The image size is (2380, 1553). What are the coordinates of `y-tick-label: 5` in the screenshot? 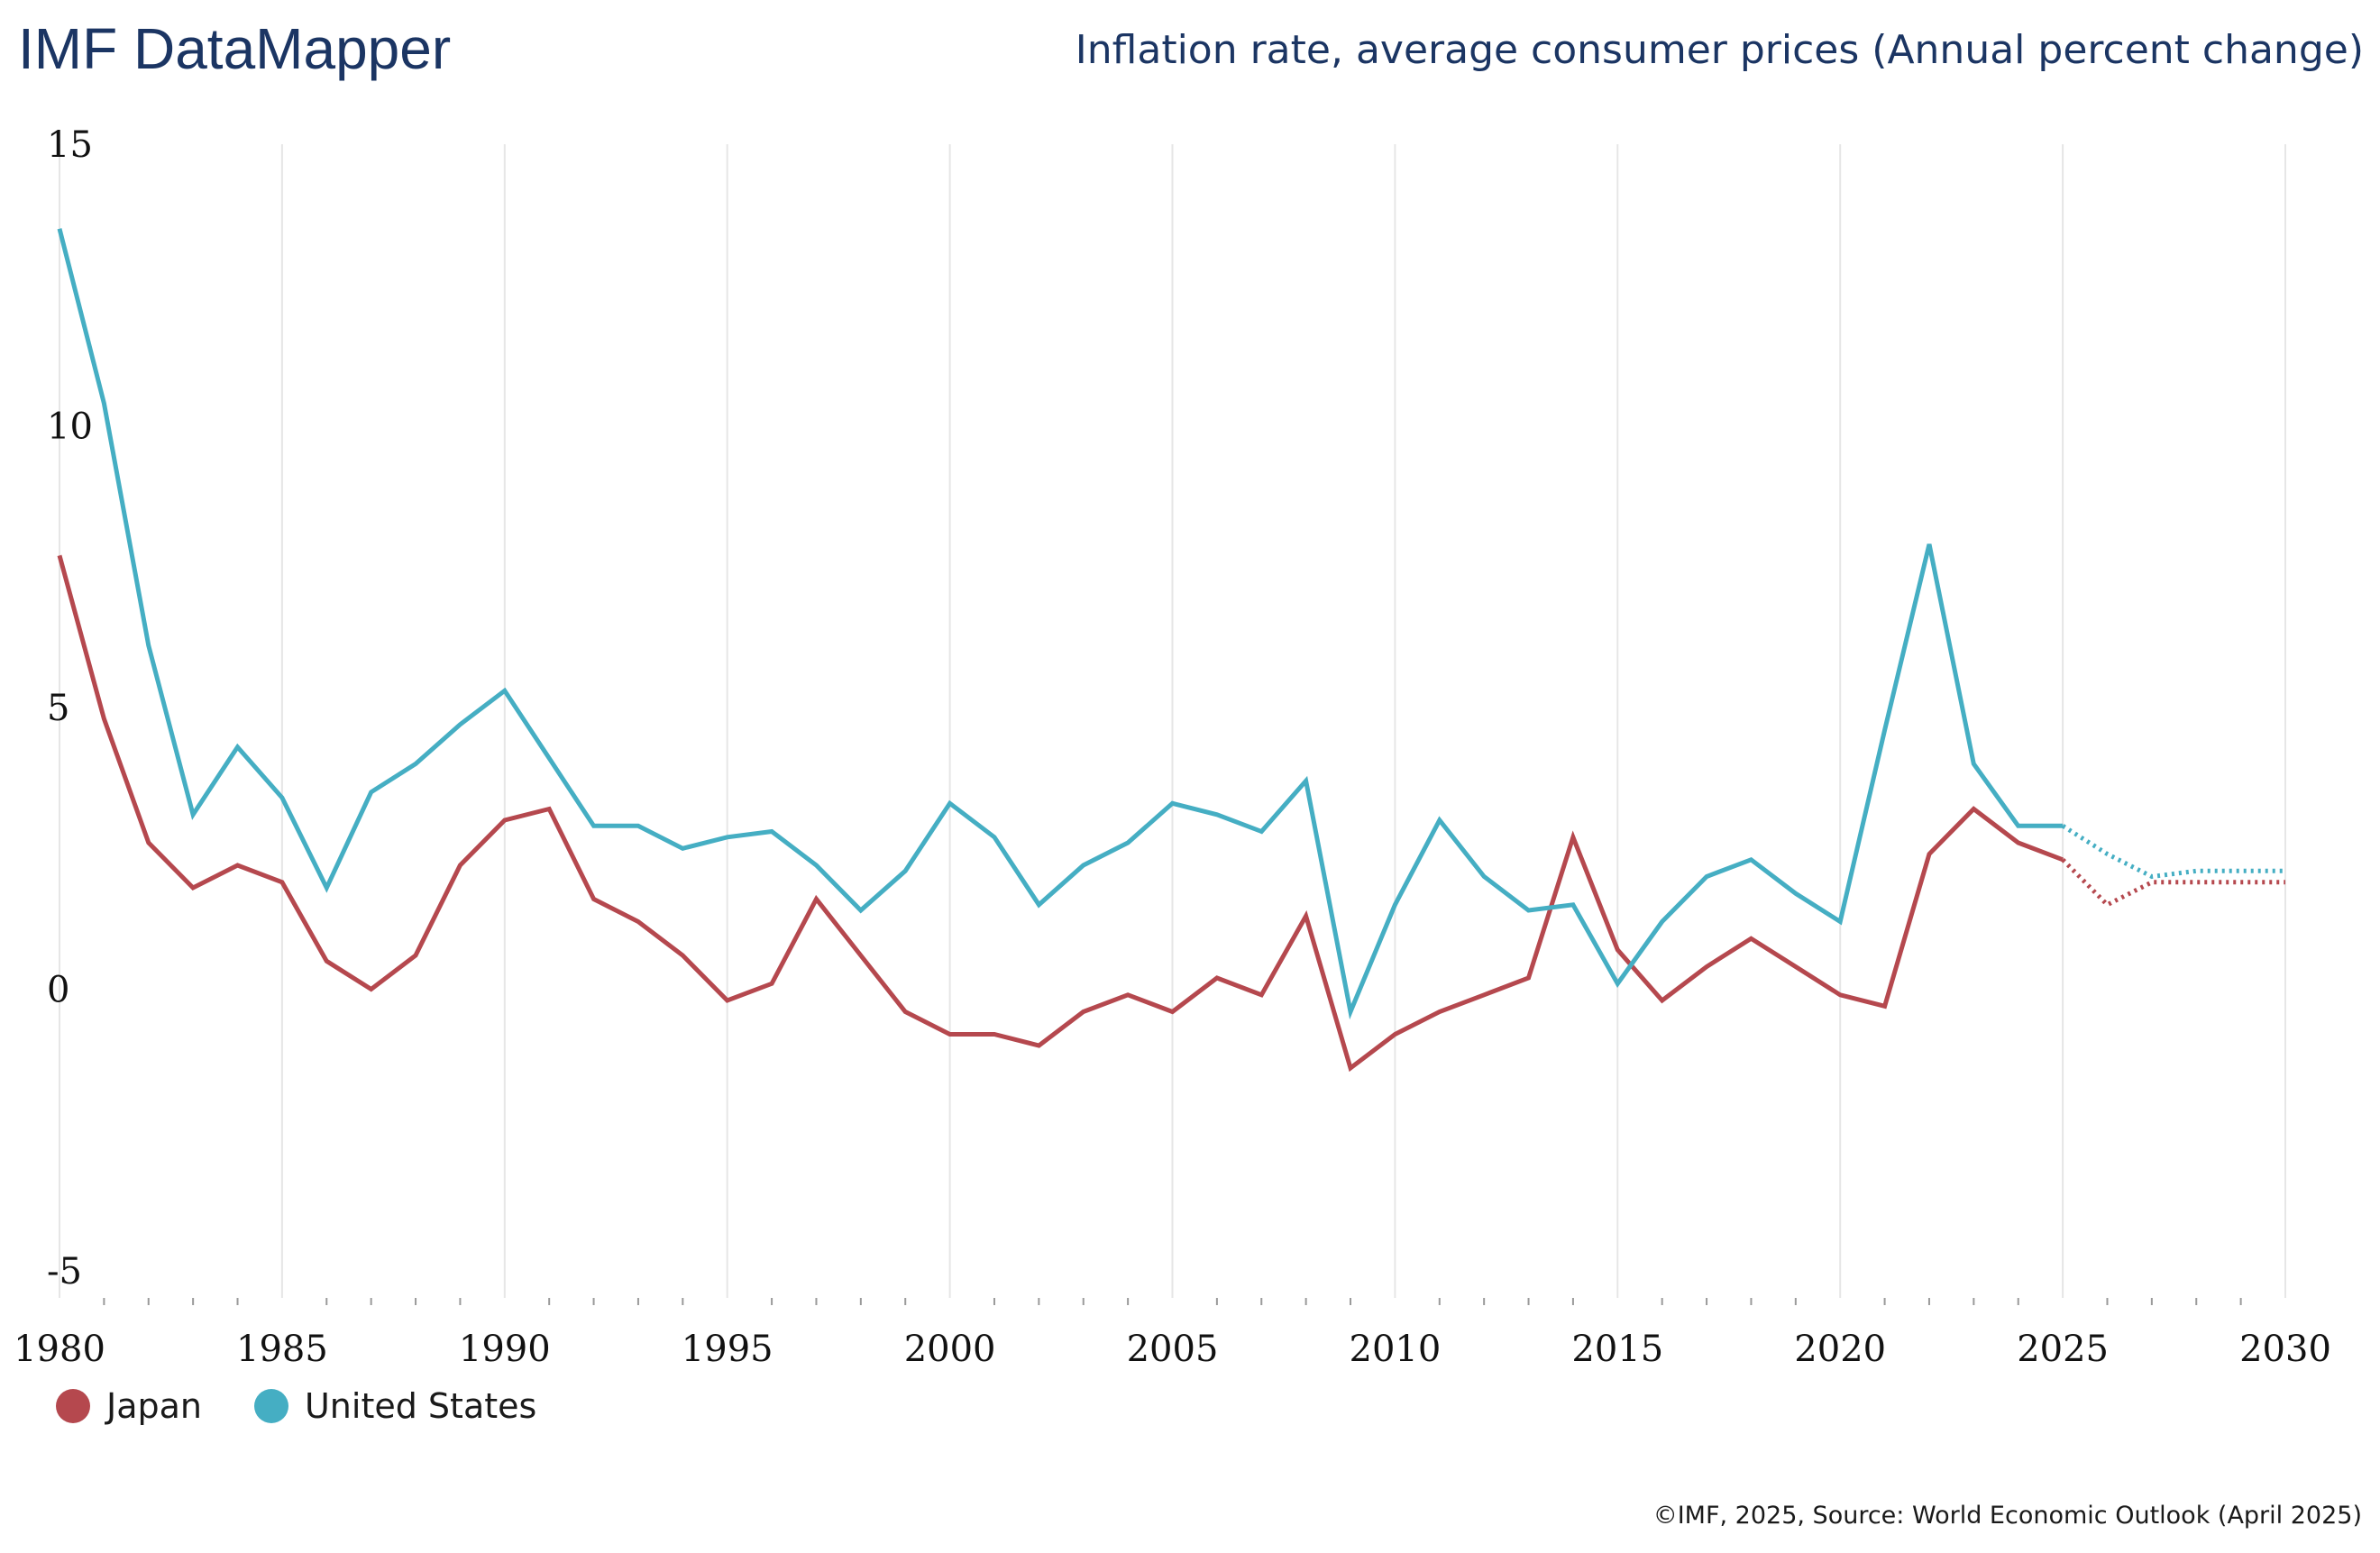 It's located at (58, 708).